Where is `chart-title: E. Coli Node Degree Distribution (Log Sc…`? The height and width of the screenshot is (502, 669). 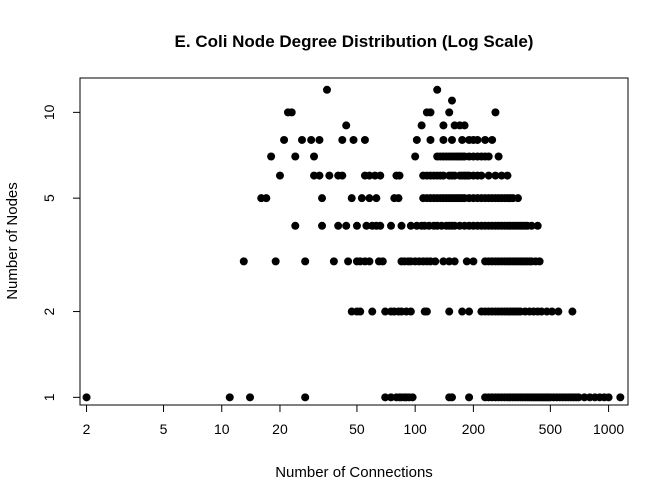 chart-title: E. Coli Node Degree Distribution (Log Sc… is located at coordinates (354, 41).